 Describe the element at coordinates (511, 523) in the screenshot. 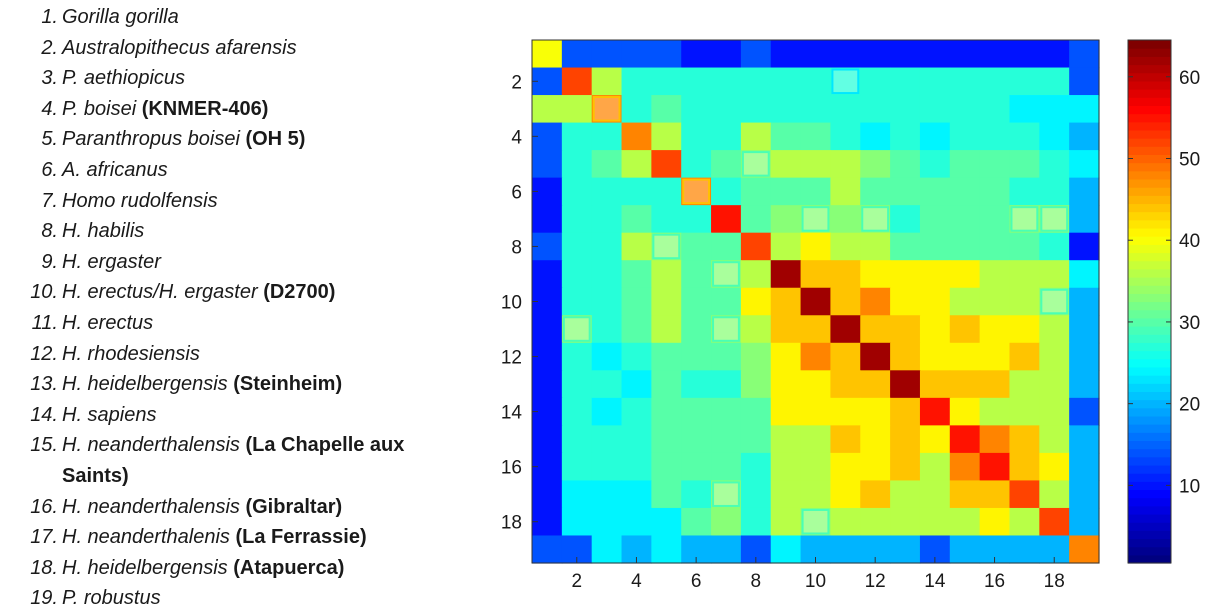

I see `y-tick-label: 18` at that location.